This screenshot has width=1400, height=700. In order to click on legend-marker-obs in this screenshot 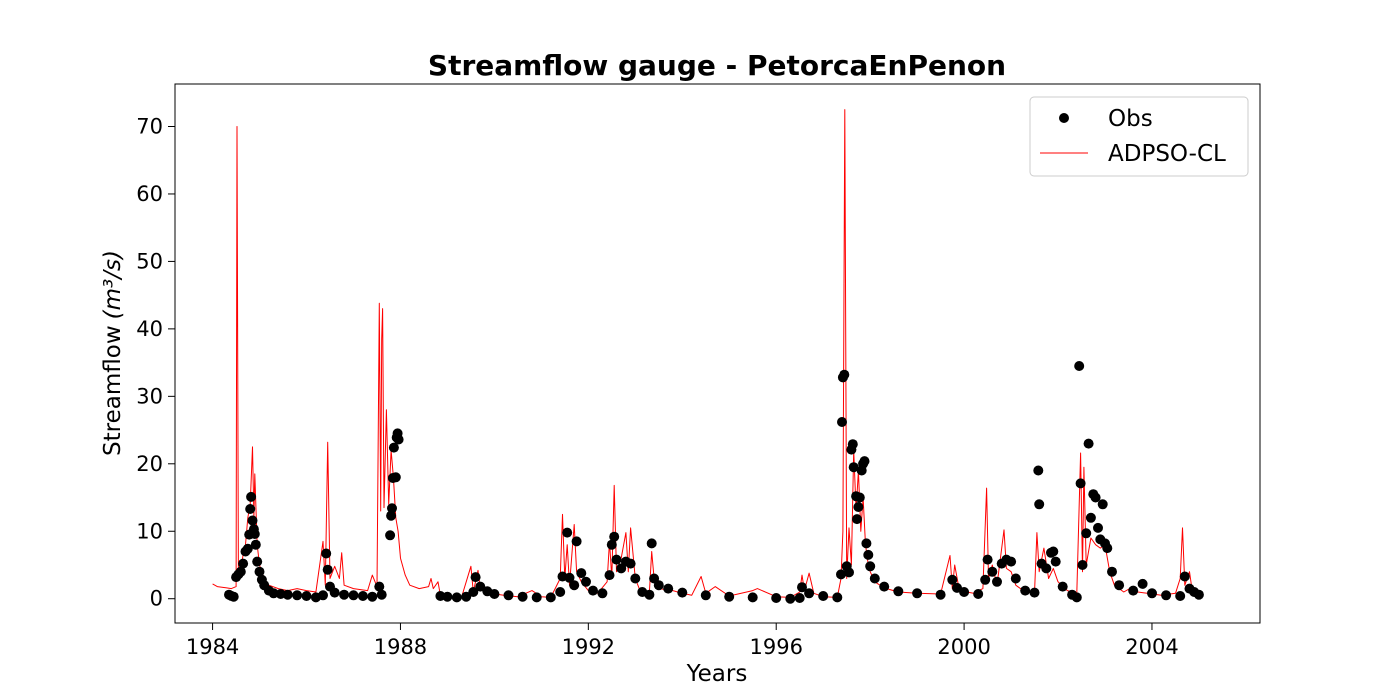, I will do `click(1064, 118)`.